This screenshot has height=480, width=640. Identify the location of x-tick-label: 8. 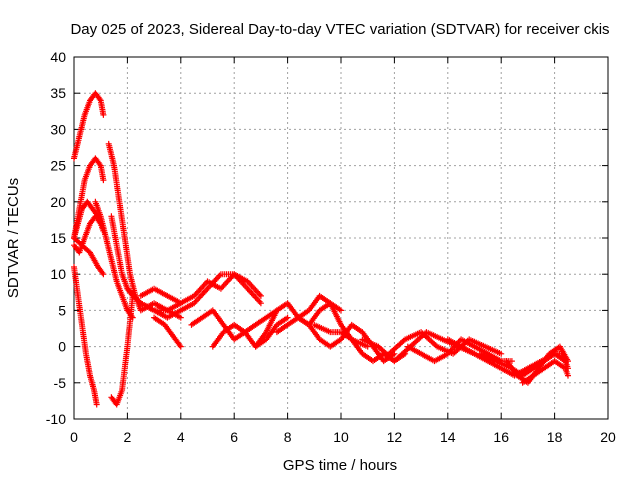
(288, 437).